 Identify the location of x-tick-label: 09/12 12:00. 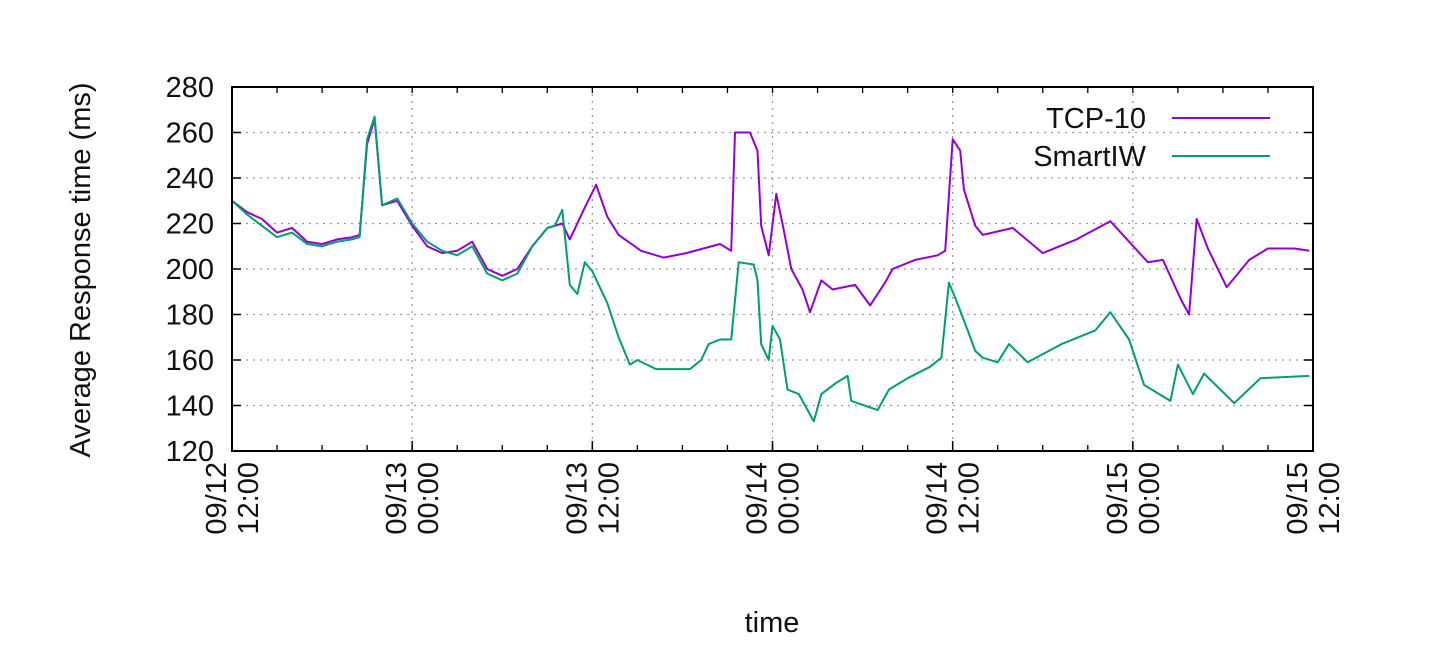
(233, 498).